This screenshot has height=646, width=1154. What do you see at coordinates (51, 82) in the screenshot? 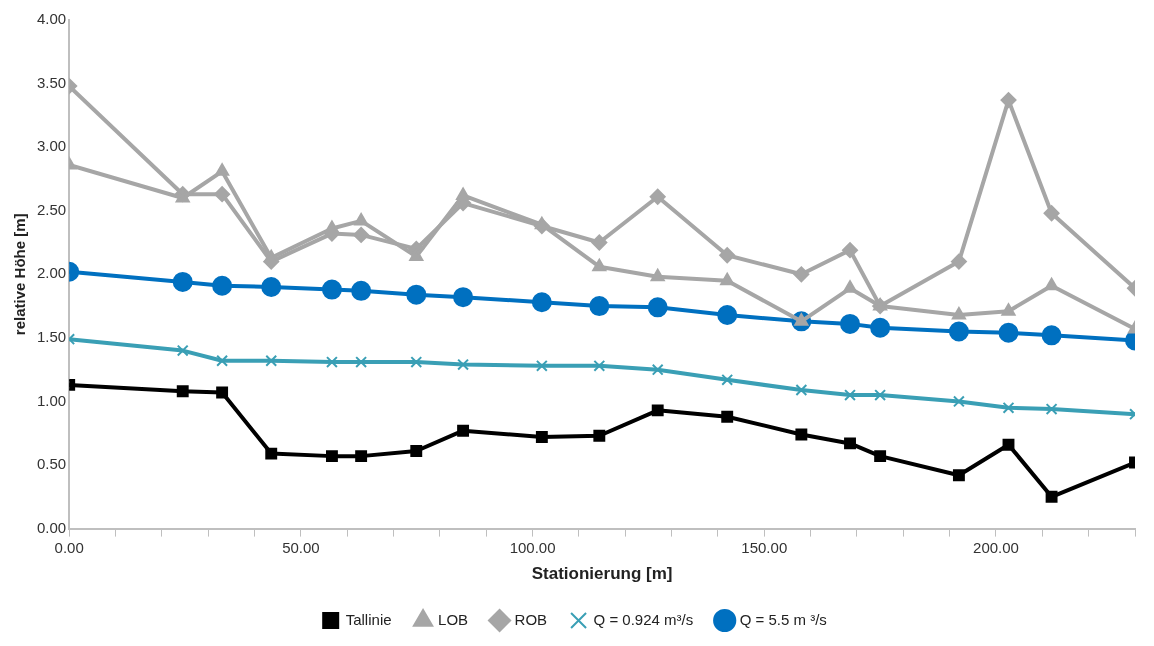
I see `y-tick-label: 3.50` at bounding box center [51, 82].